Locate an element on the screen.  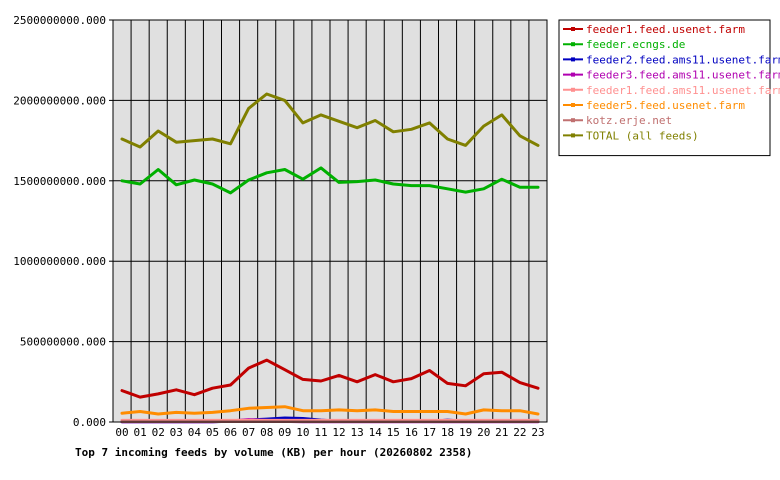
x-tick-label: 11 is located at coordinates (320, 432).